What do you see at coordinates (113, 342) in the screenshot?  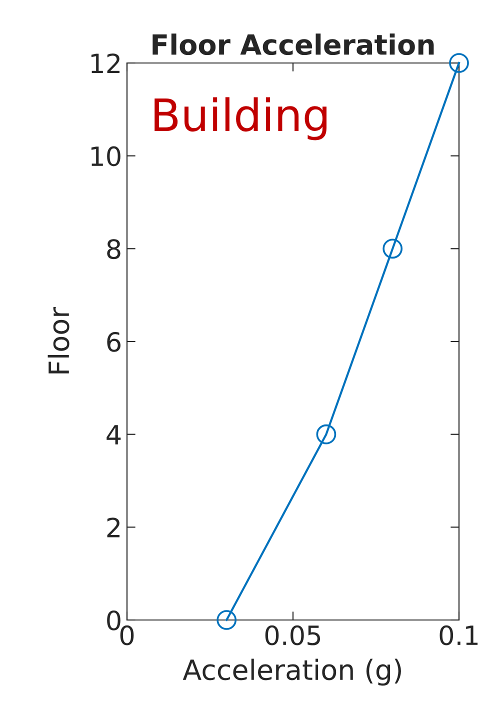 I see `y-tick-label: 6` at bounding box center [113, 342].